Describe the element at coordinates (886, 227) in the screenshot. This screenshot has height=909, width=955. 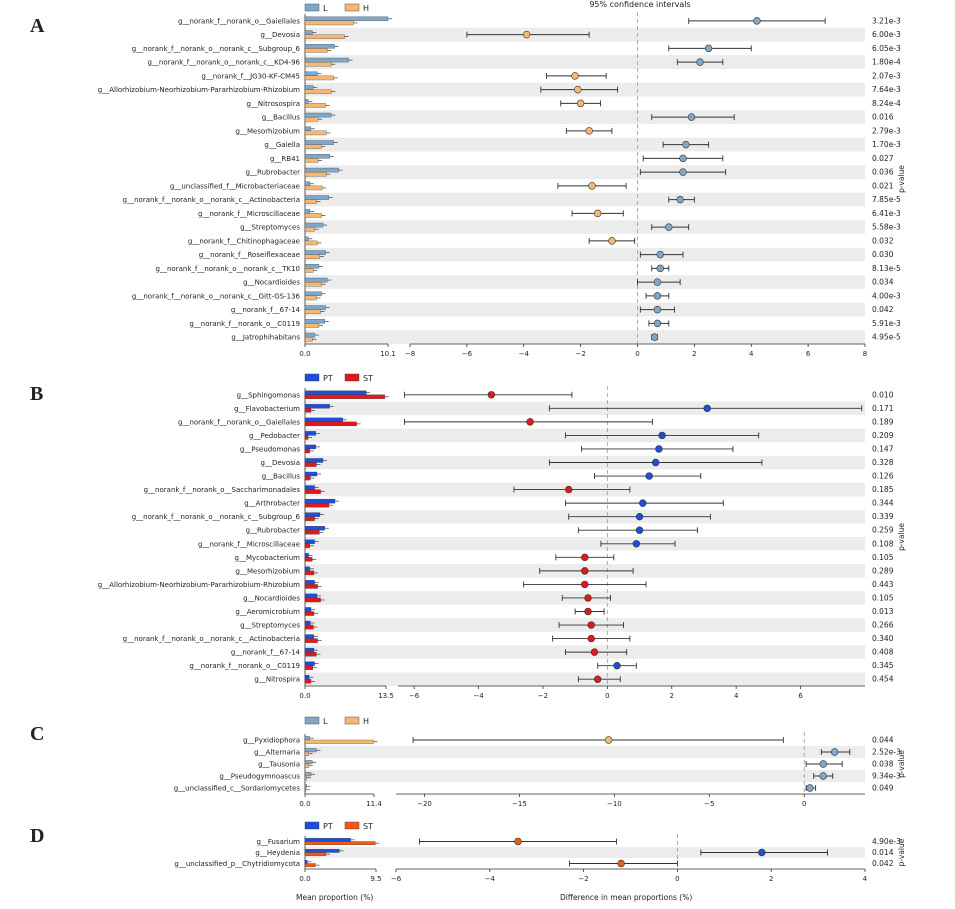
I see `pvalue-label: 5.58e-3` at that location.